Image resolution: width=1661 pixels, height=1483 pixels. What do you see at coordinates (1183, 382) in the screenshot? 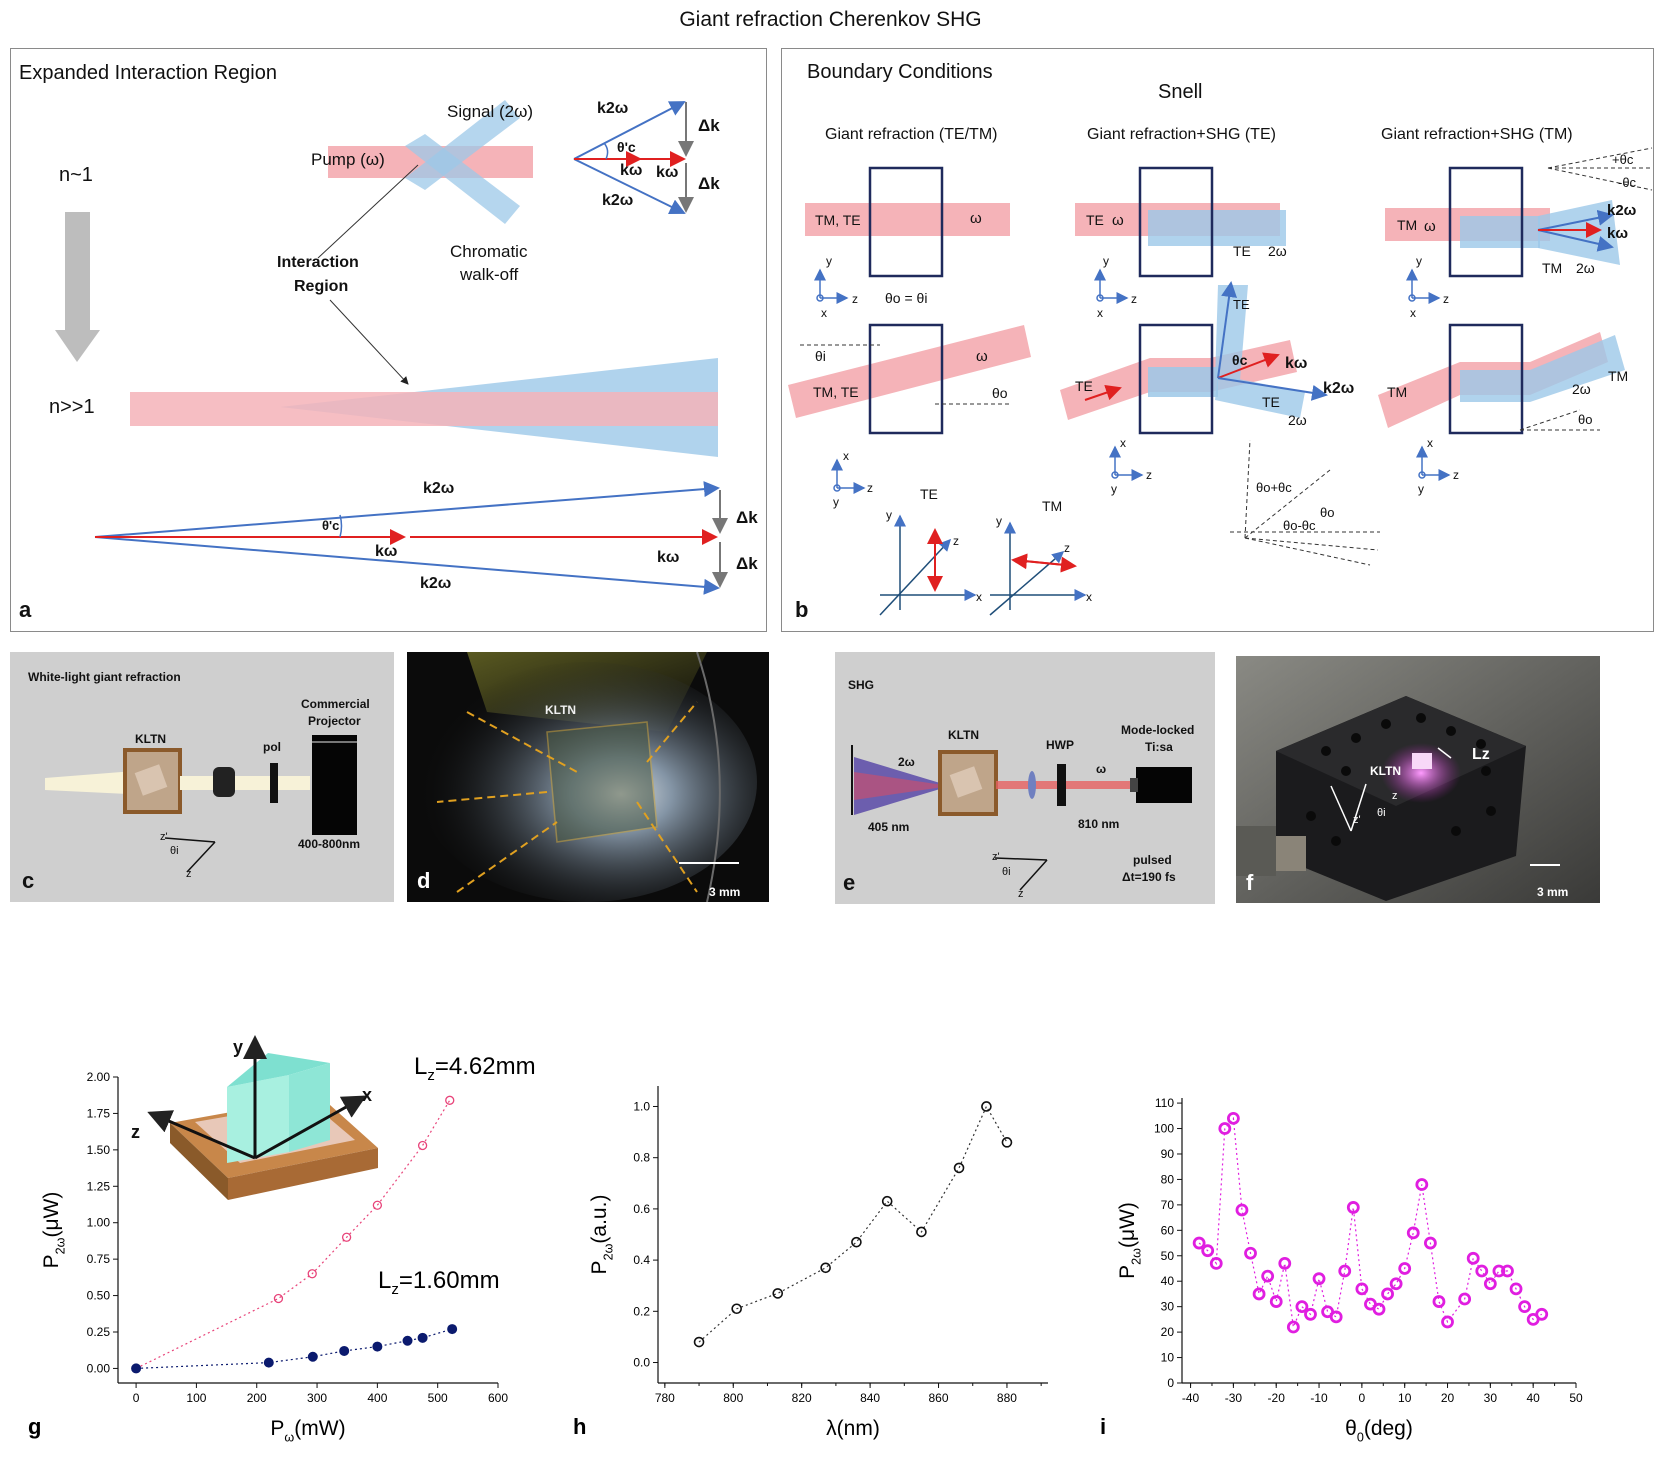
I see `beam-b2-bottom-blue` at bounding box center [1183, 382].